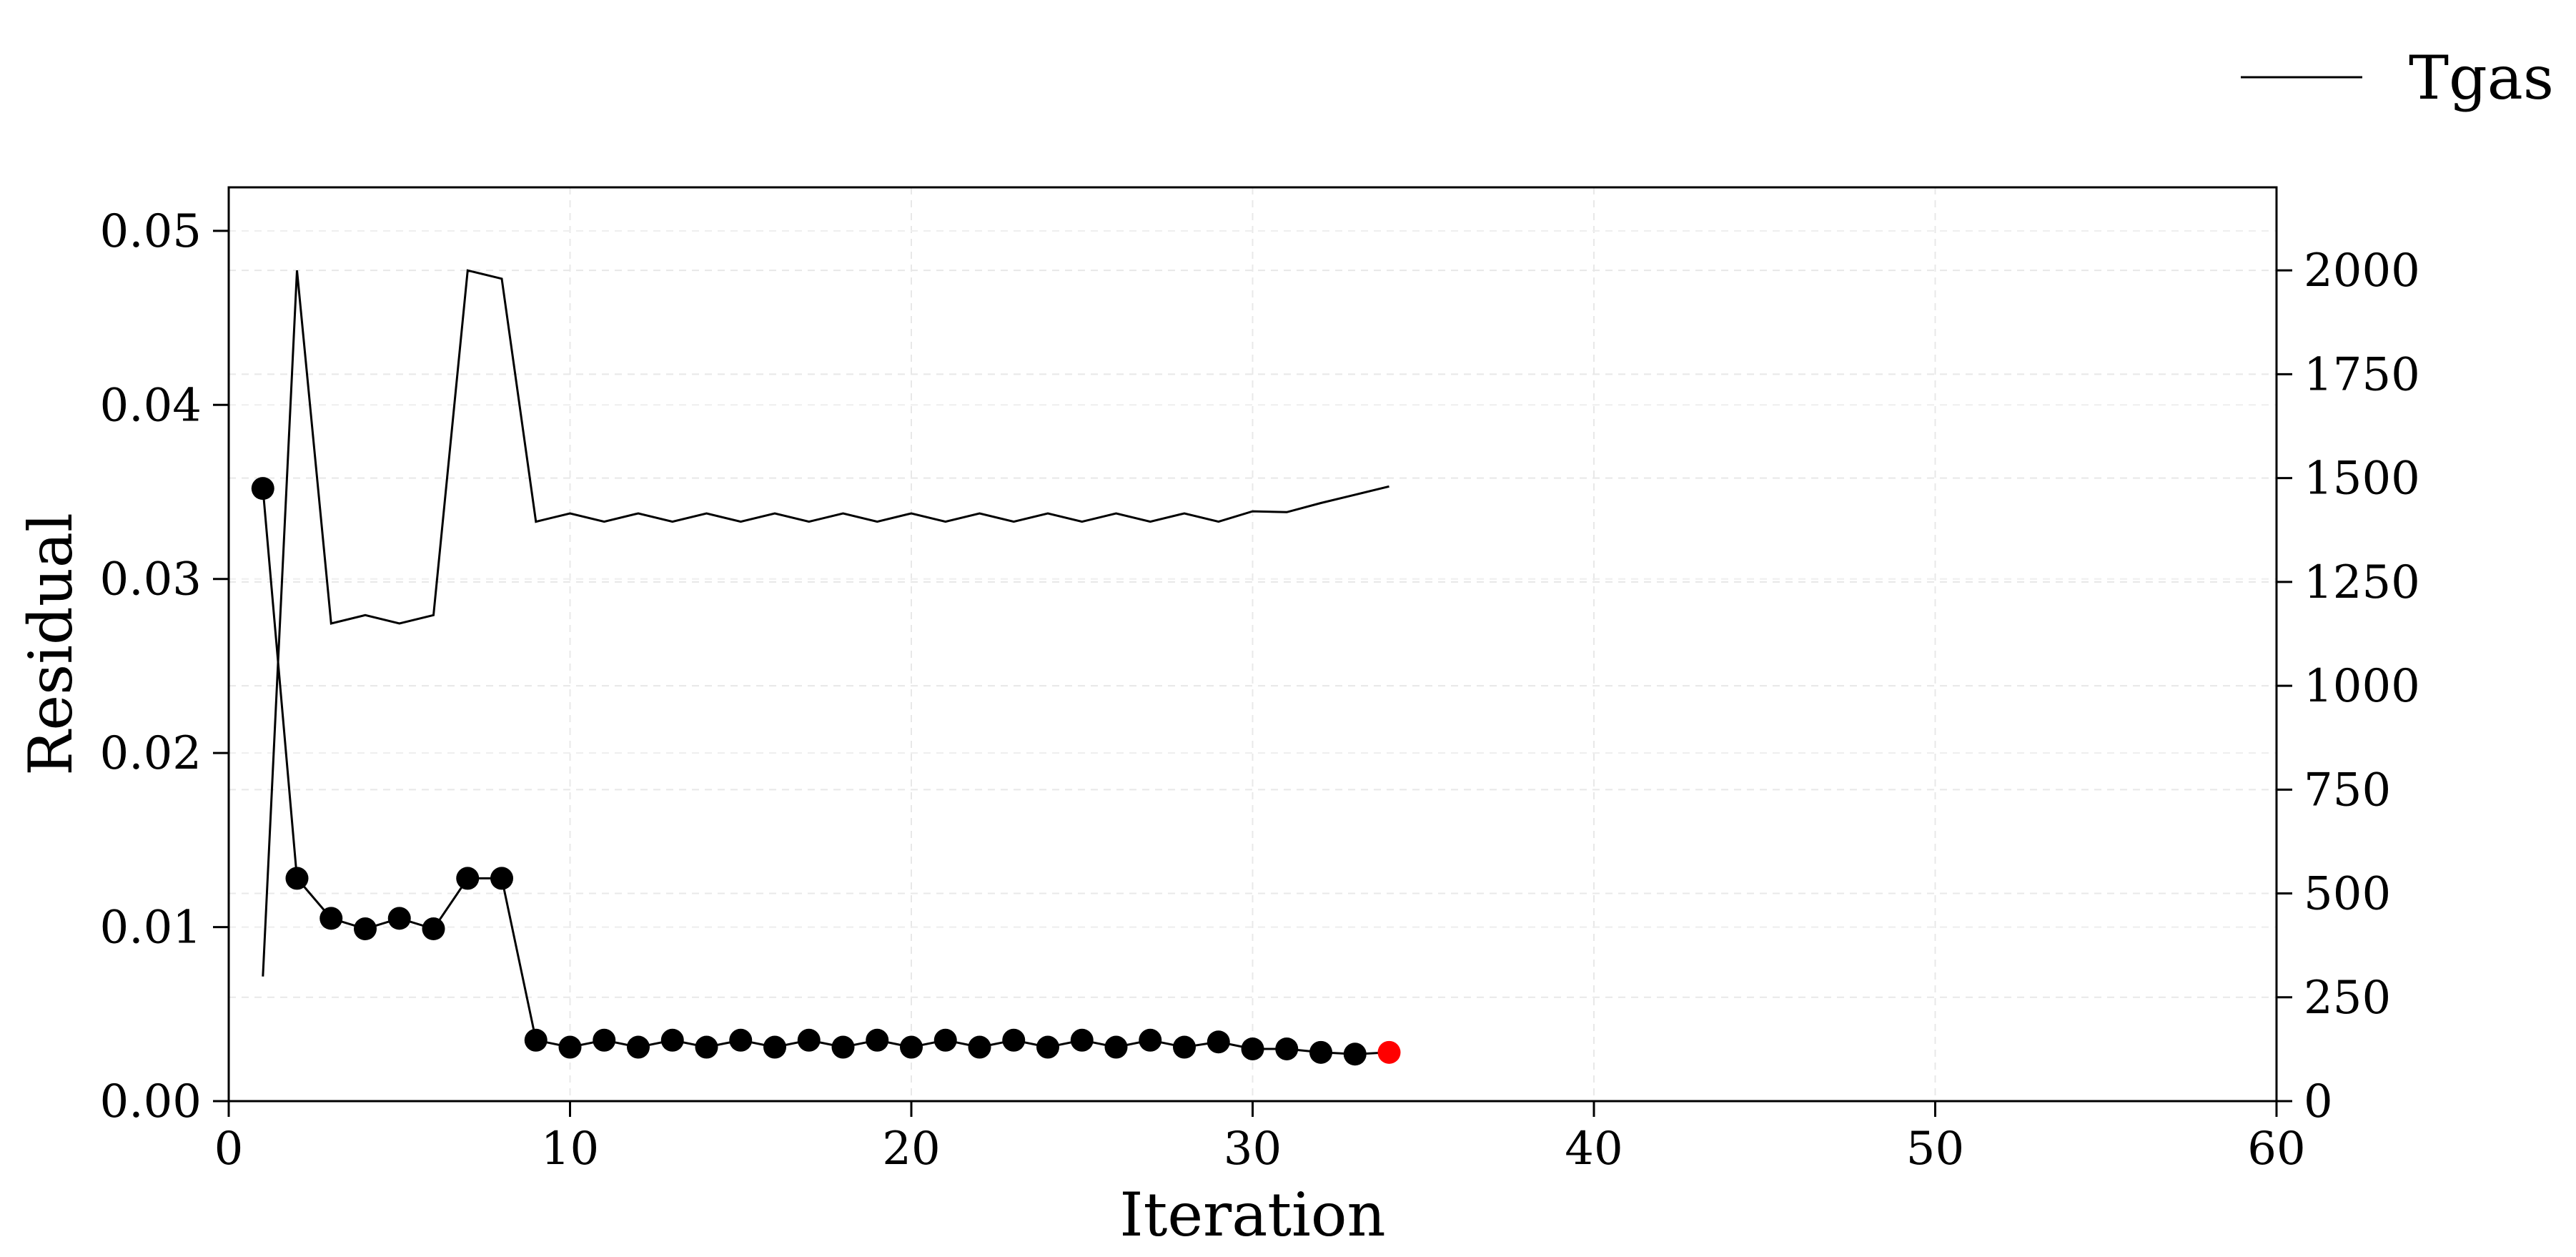 Image resolution: width=2576 pixels, height=1257 pixels. Describe the element at coordinates (2347, 790) in the screenshot. I see `y2-tick-label-3: 750` at that location.